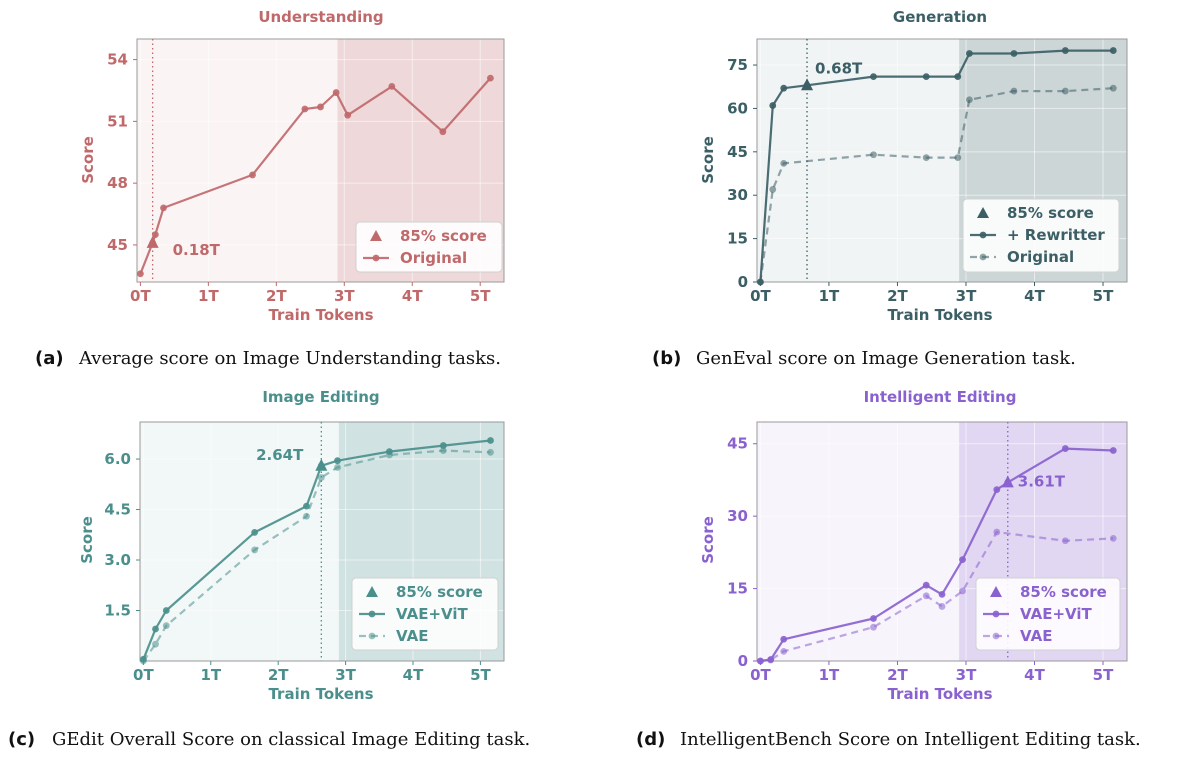 The height and width of the screenshot is (764, 1200). I want to click on chart-title: Intelligent Editing, so click(940, 397).